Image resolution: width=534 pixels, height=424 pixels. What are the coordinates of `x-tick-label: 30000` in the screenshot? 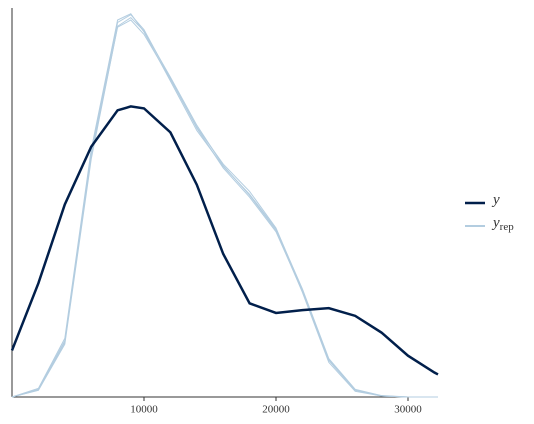 It's located at (408, 410).